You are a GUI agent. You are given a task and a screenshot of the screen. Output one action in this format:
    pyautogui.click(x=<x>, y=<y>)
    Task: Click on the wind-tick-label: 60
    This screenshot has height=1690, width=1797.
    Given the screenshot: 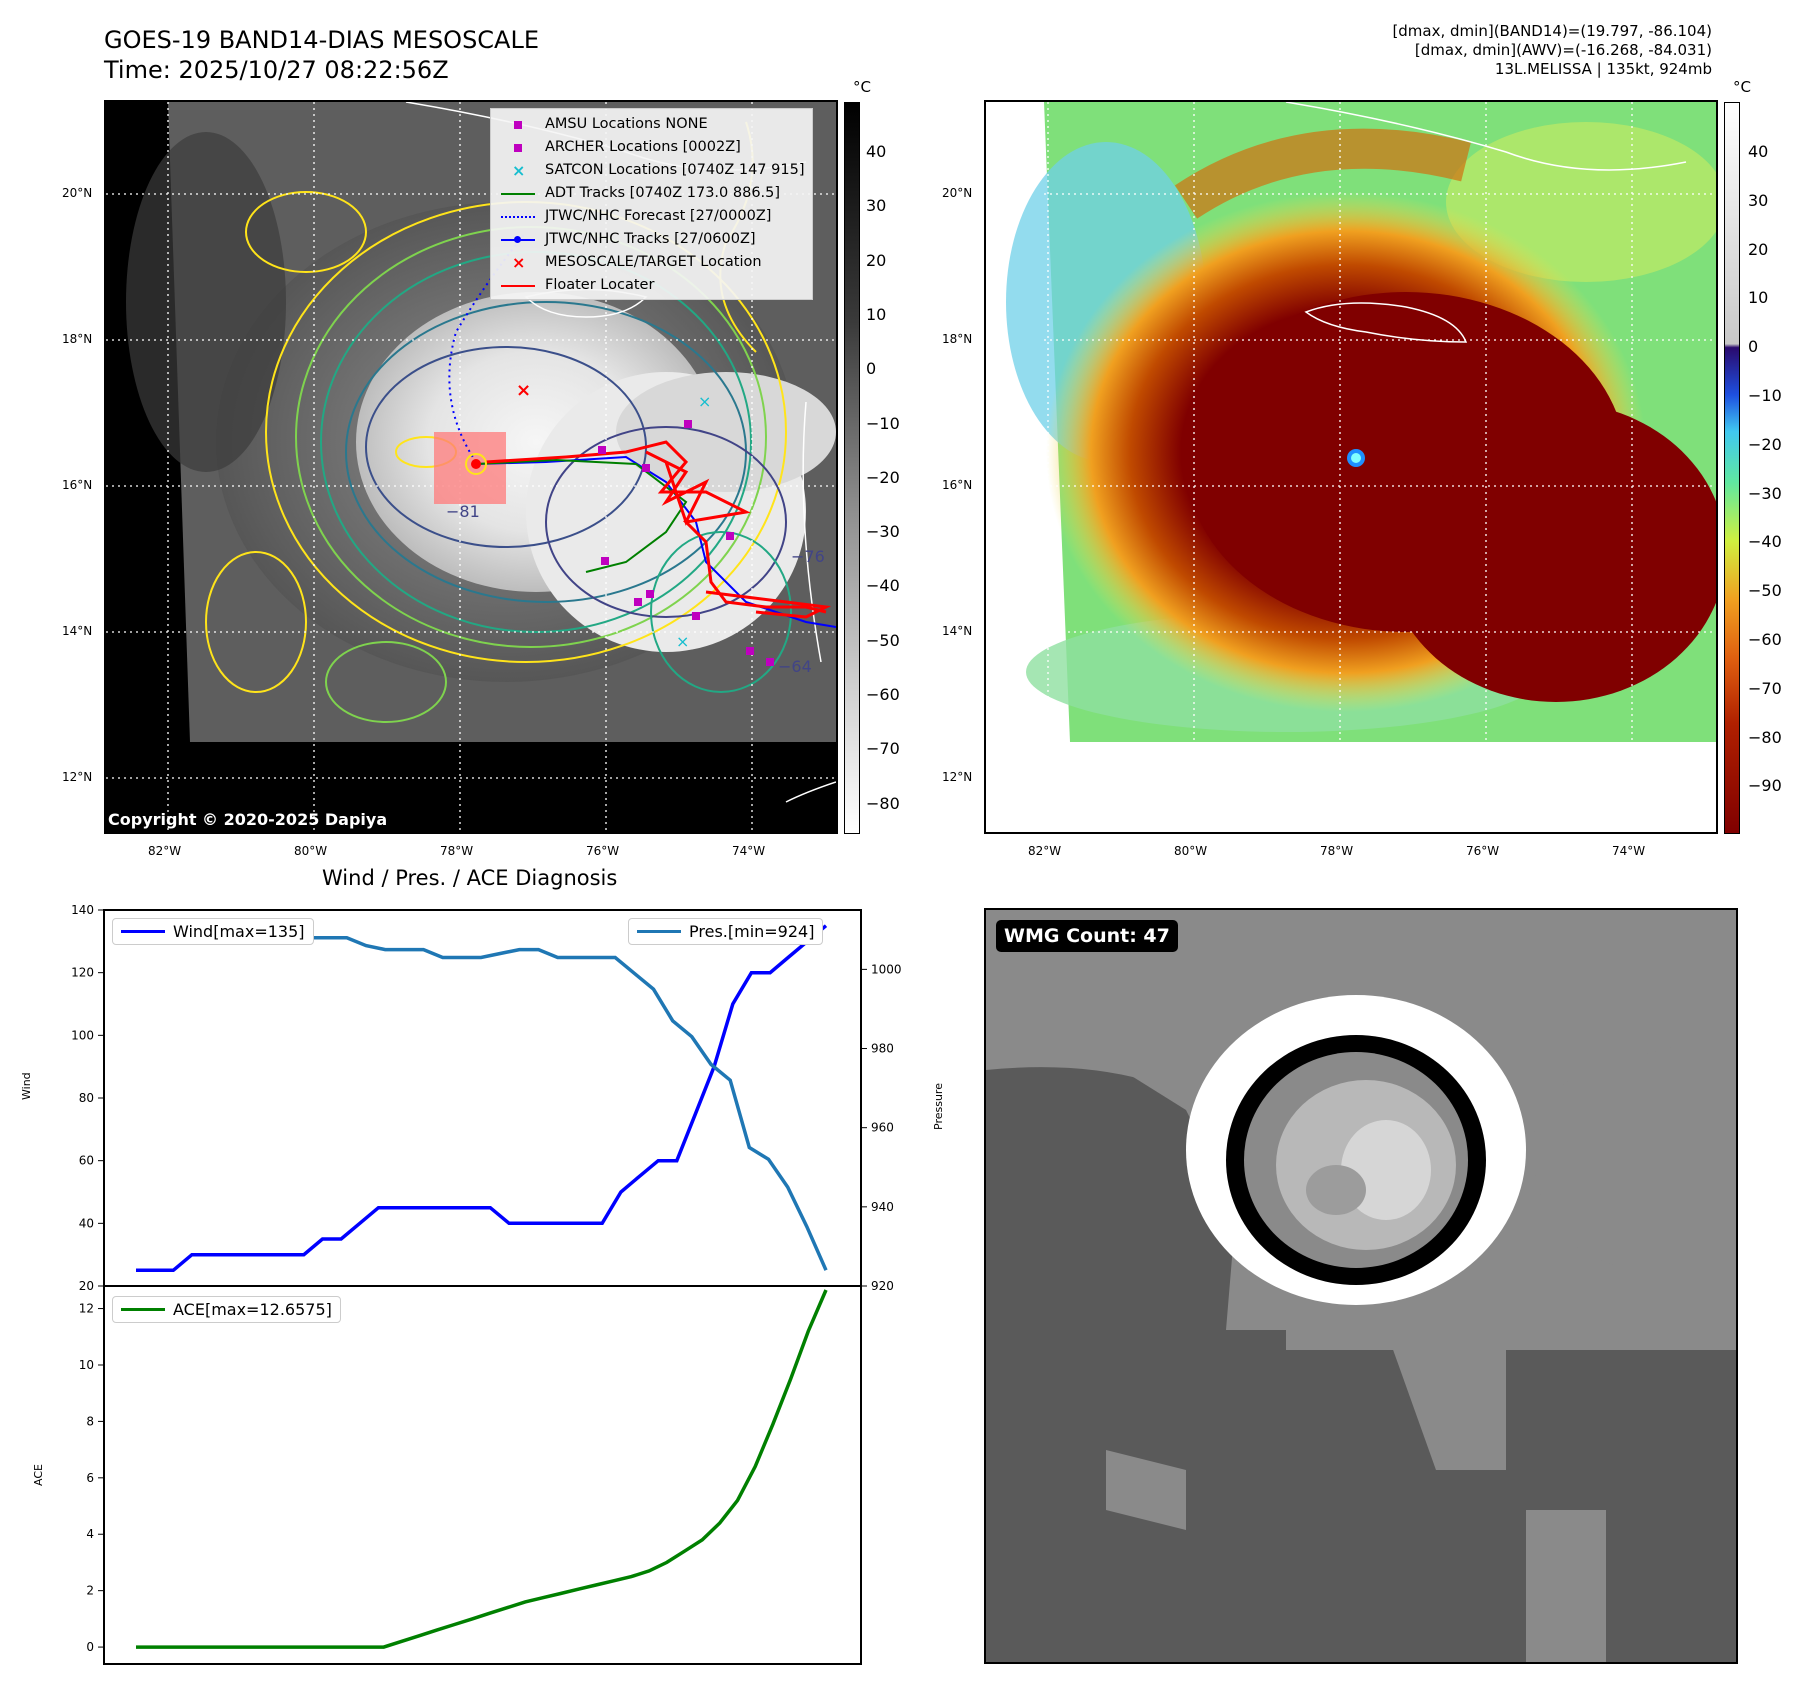 What is the action you would take?
    pyautogui.click(x=86, y=1161)
    